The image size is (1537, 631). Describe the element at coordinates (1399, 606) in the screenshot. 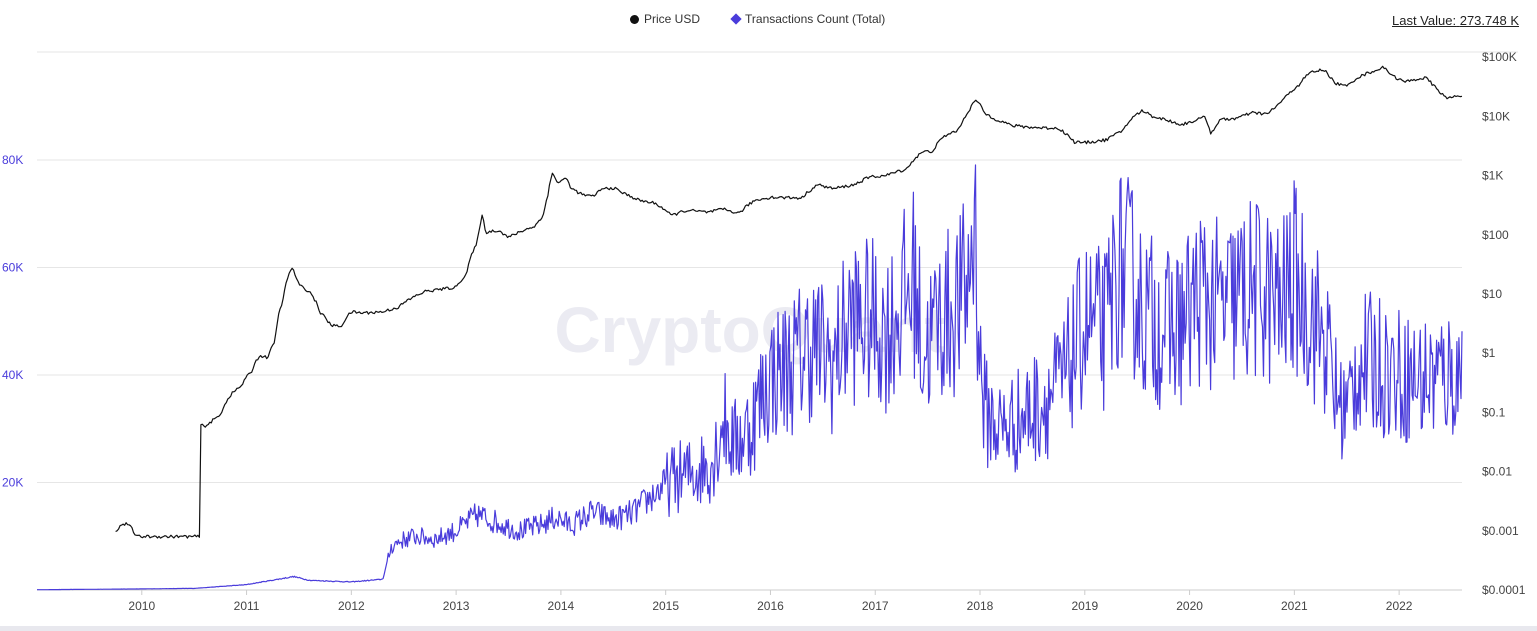

I see `x-tick-label: 2022` at that location.